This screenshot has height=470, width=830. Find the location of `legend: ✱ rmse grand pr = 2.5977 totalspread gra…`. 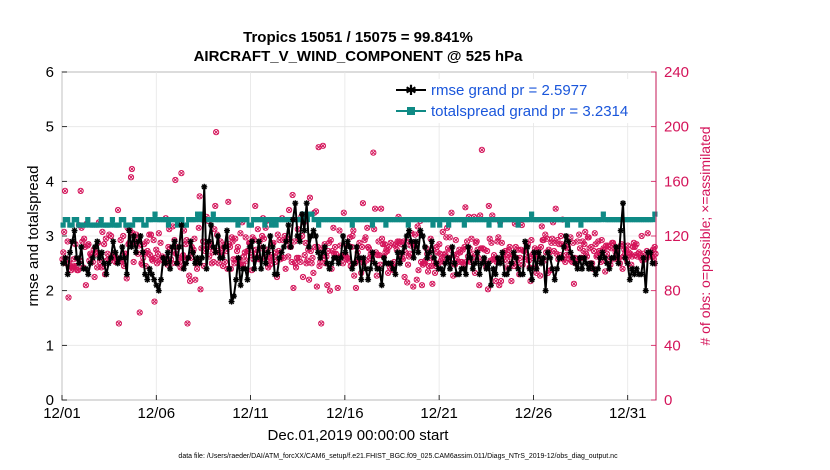

legend: ✱ rmse grand pr = 2.5977 totalspread gra… is located at coordinates (522, 101).